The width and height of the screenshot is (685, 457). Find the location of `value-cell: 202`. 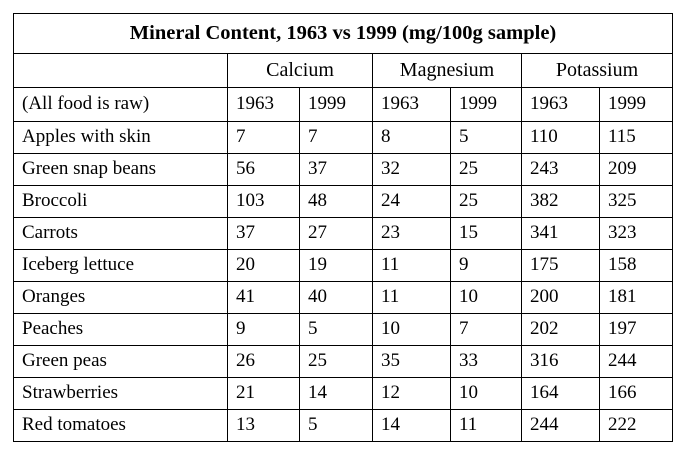

value-cell: 202 is located at coordinates (560, 329).